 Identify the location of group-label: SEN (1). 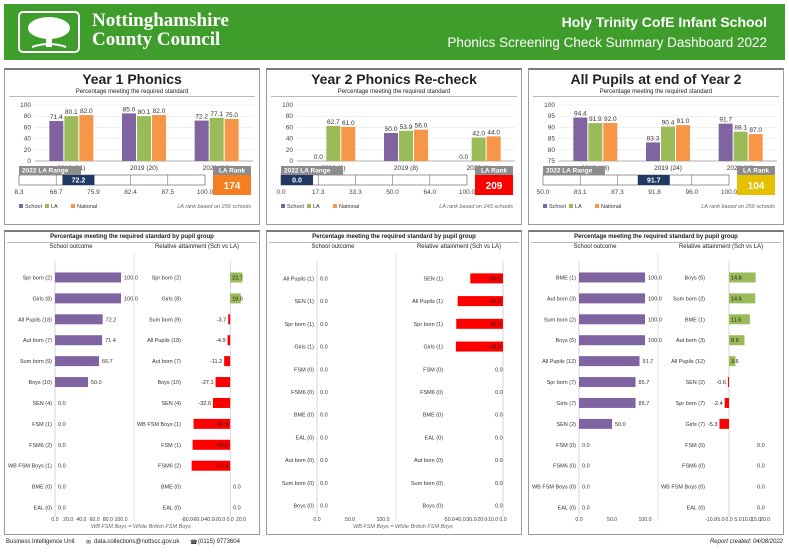
(304, 302).